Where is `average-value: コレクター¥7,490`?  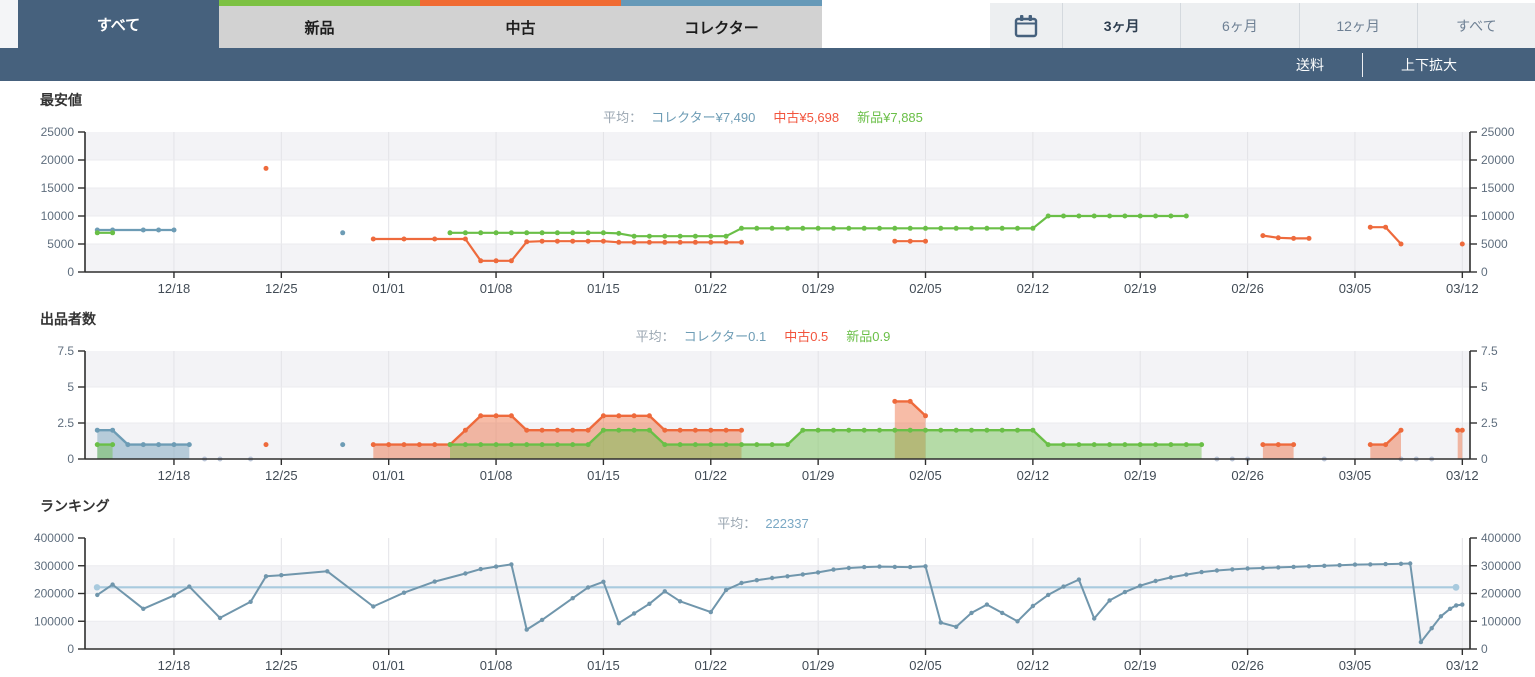 average-value: コレクター¥7,490 is located at coordinates (703, 117).